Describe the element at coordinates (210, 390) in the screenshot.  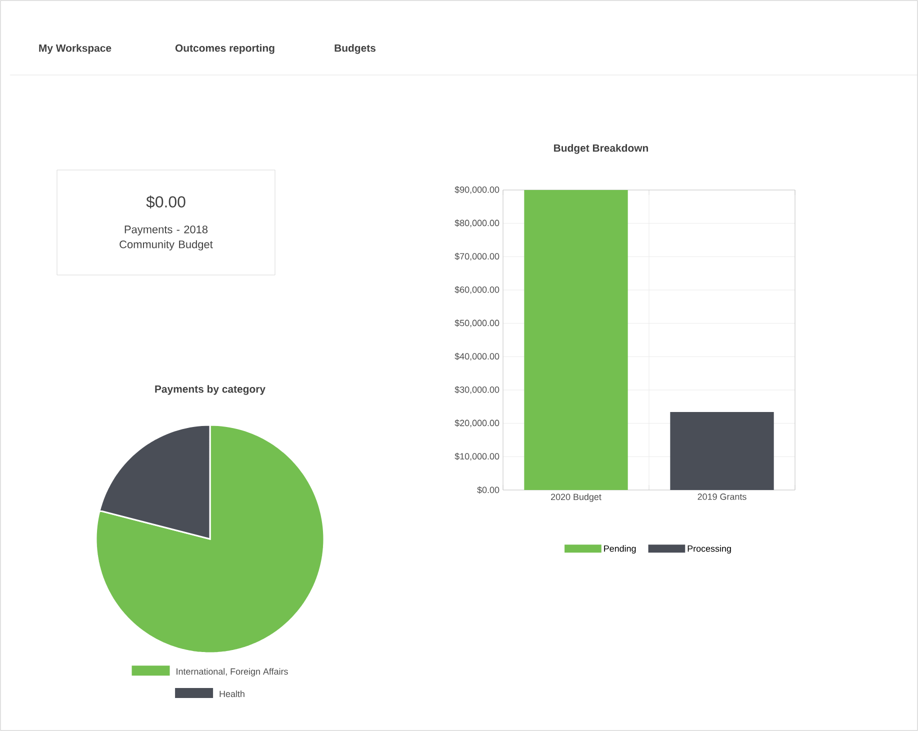
I see `chart-title: Payments by category` at that location.